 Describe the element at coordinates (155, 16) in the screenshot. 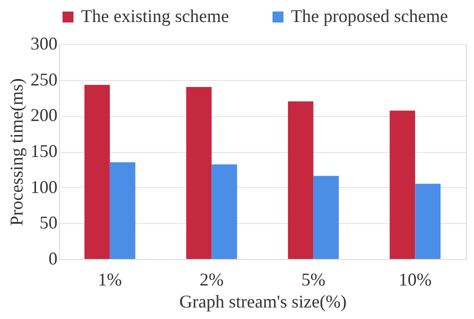

I see `legend-label: The existing scheme` at that location.